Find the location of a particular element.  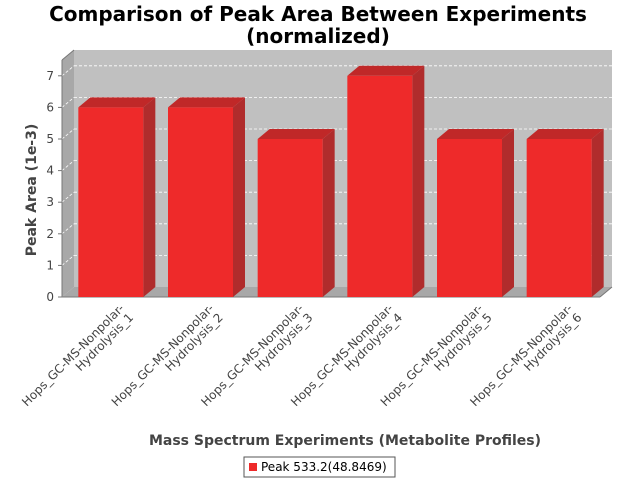

y-tick-label: 0 is located at coordinates (50, 297).